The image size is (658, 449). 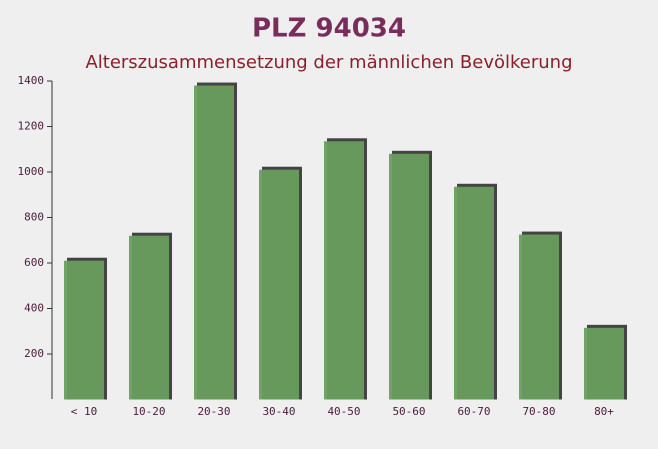 I want to click on x-tick-label: 80+, so click(x=604, y=411).